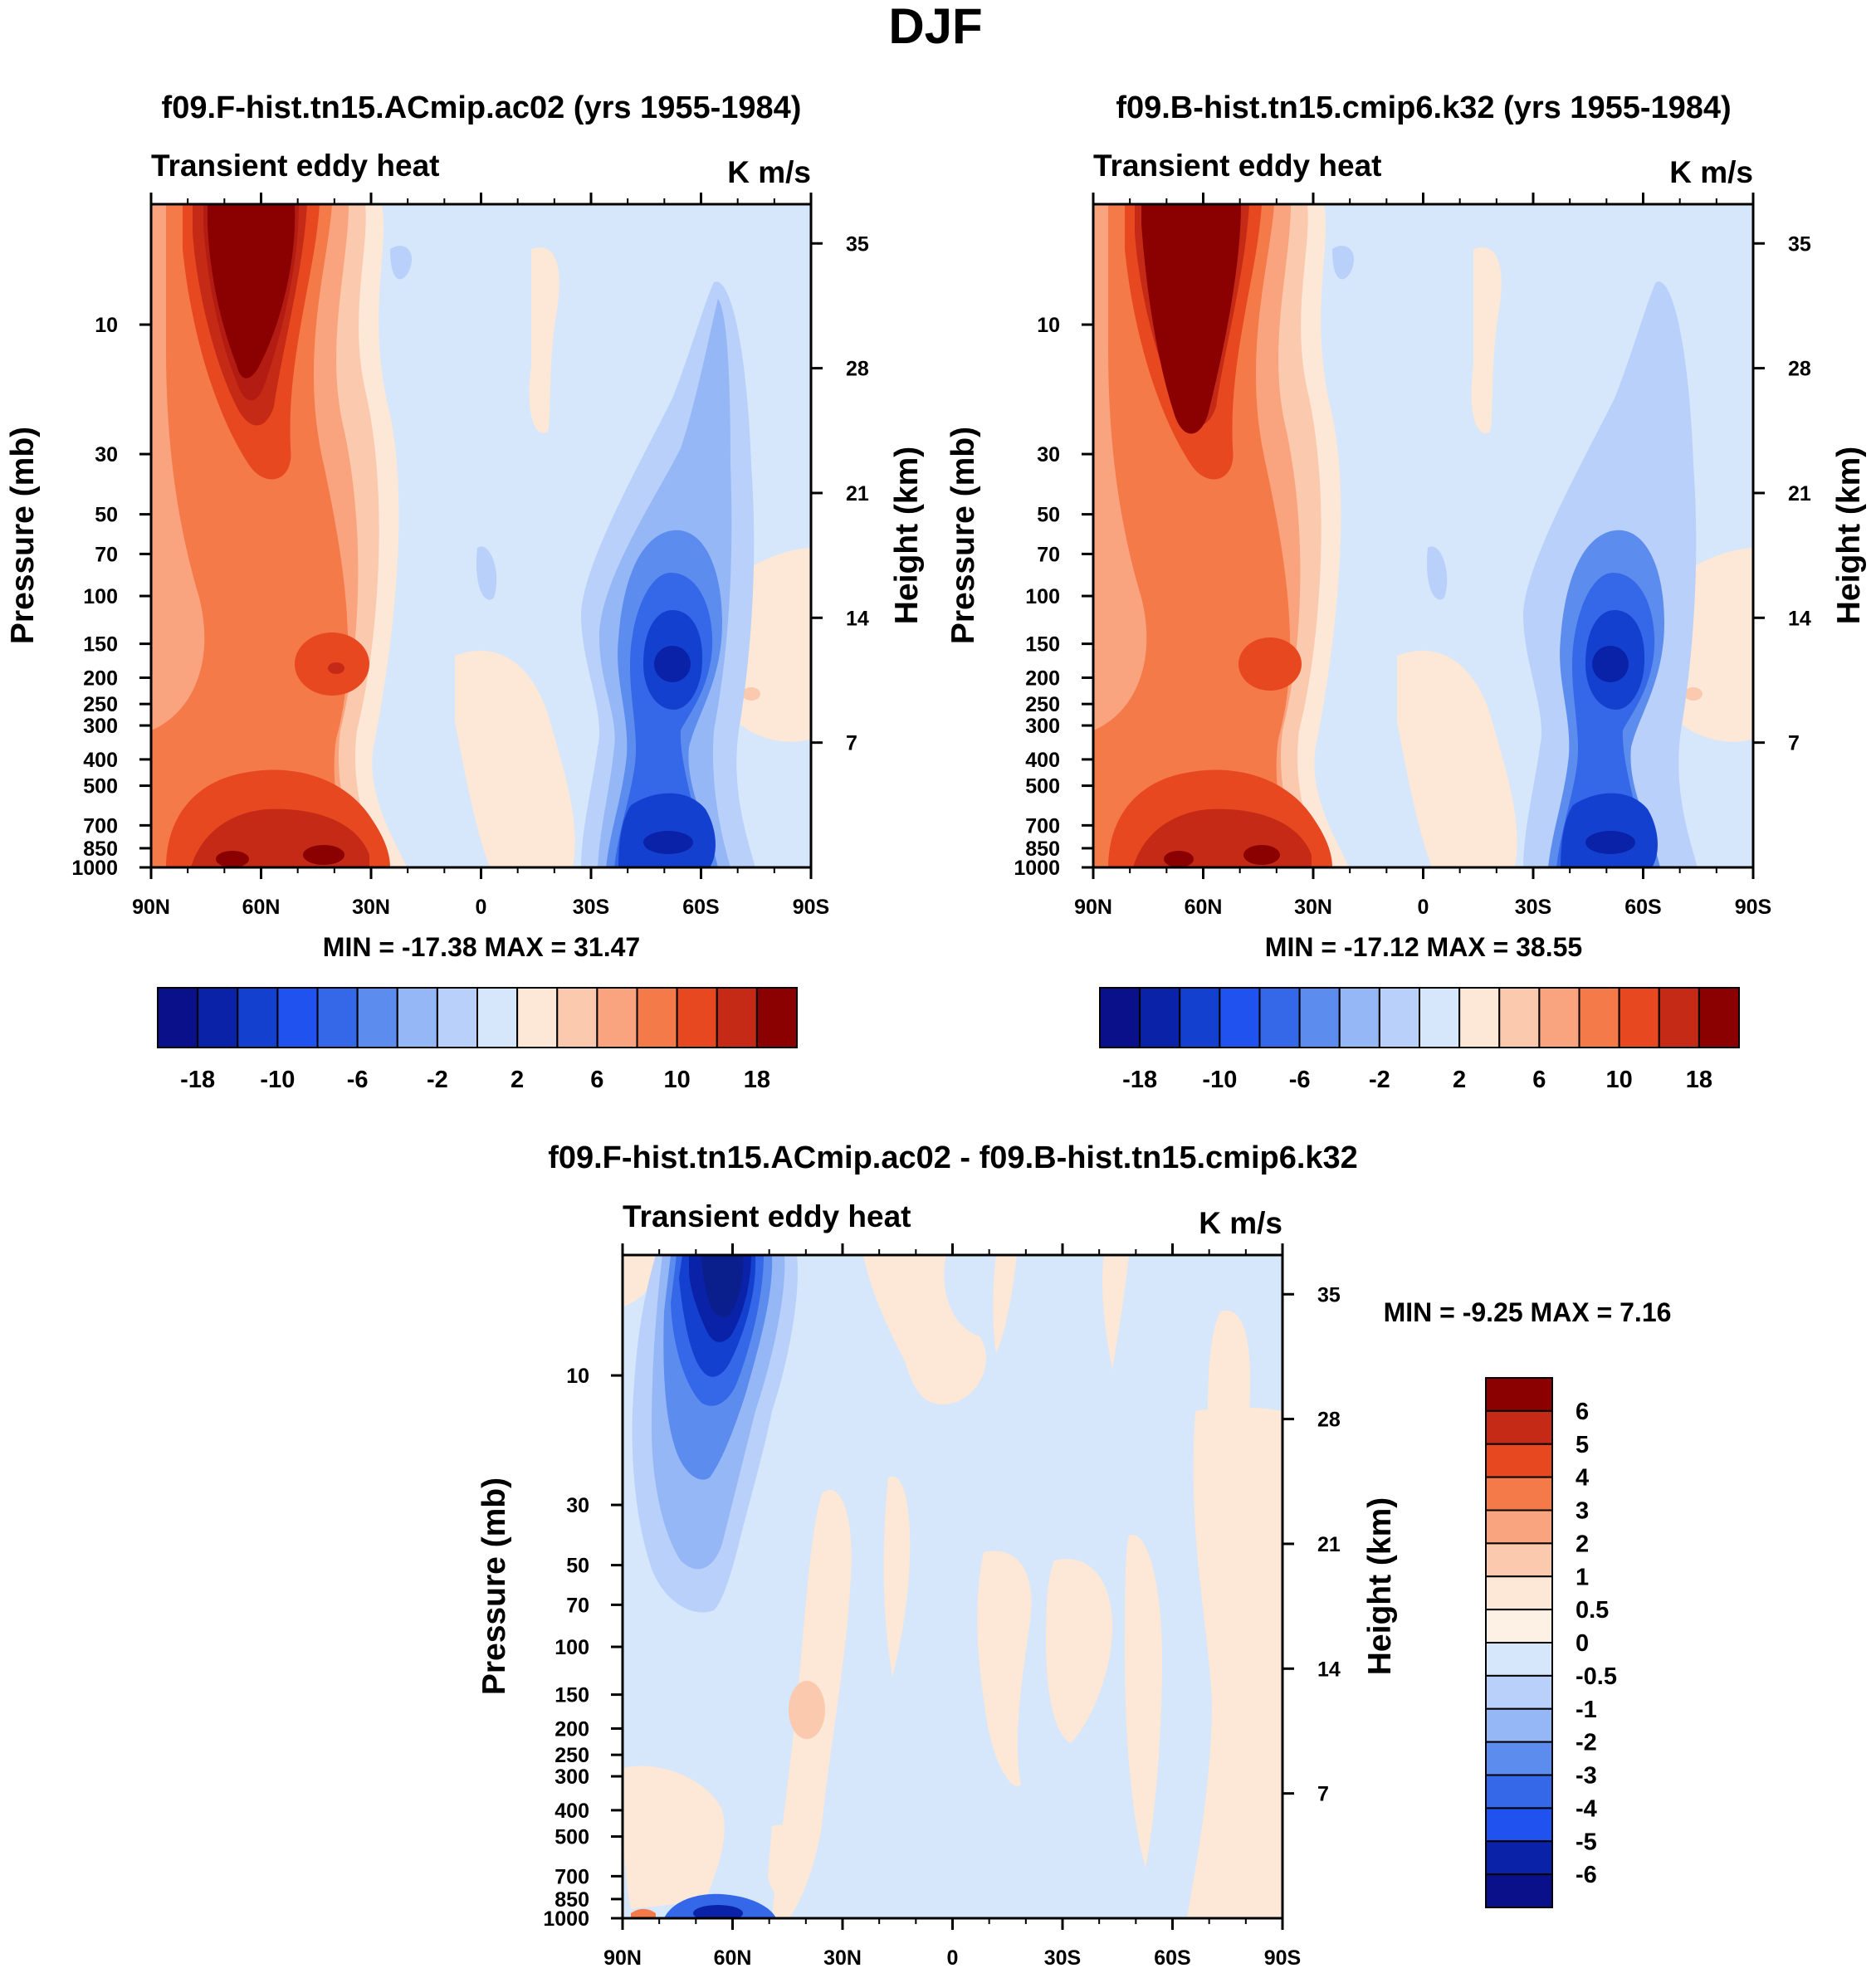  I want to click on y-tick-label: 50, so click(1048, 516).